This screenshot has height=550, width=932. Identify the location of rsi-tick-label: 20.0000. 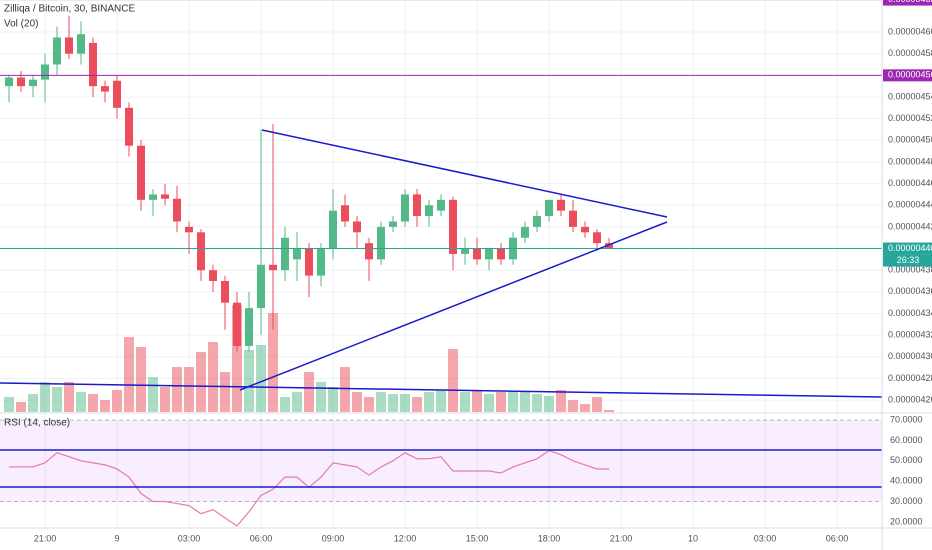
(906, 521).